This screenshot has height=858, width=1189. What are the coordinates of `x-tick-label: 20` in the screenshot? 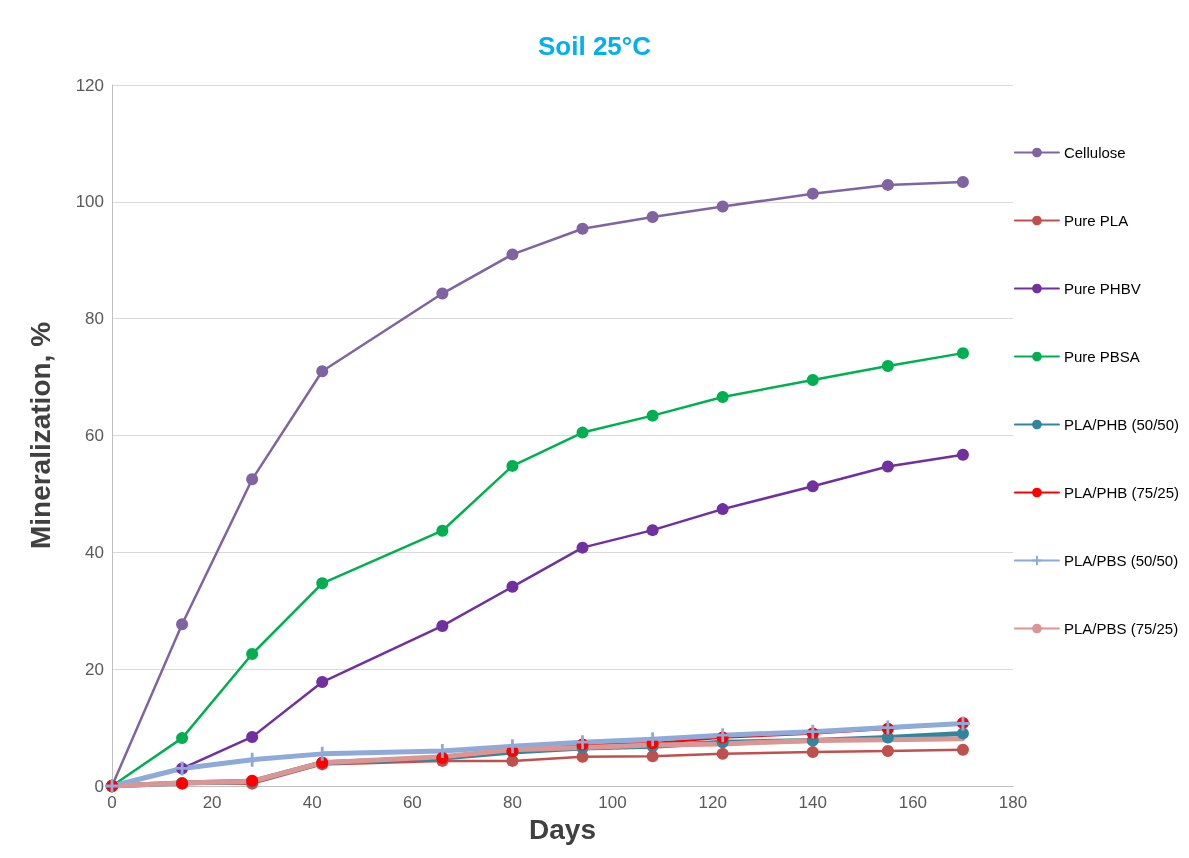 It's located at (212, 802).